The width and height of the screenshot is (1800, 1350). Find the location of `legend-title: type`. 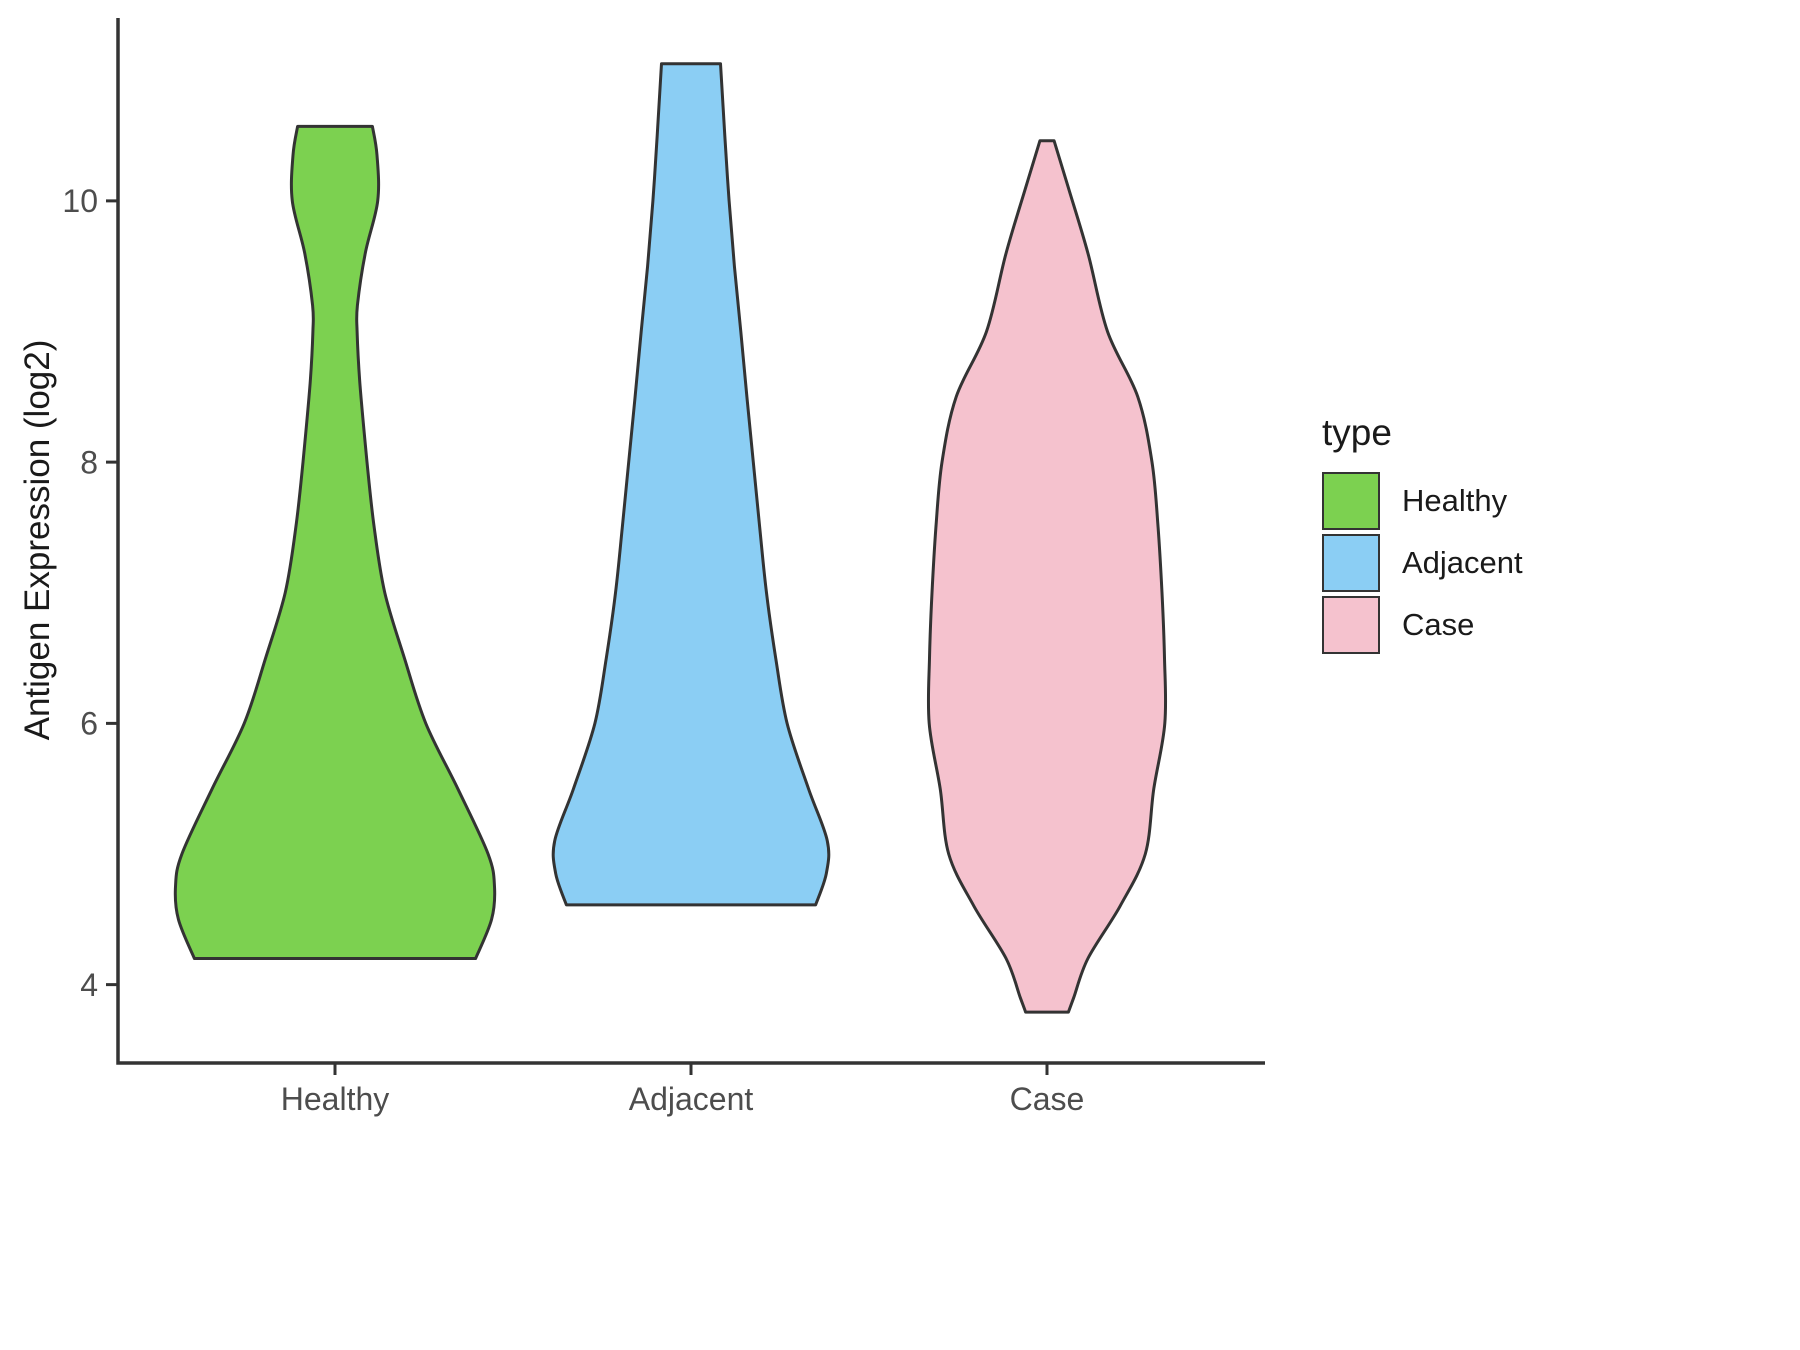

legend-title: type is located at coordinates (1357, 432).